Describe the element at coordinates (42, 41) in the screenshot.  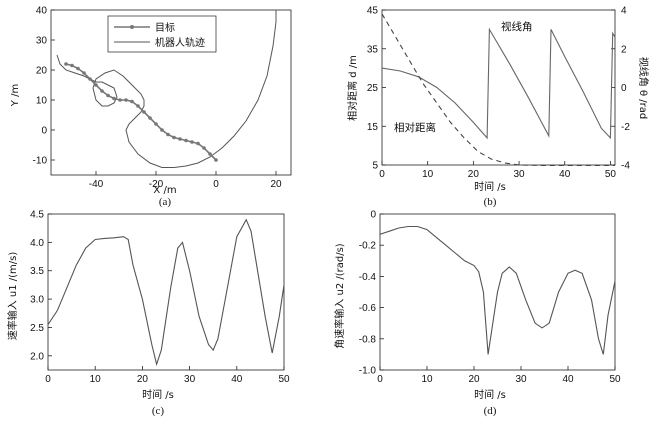
I see `y-tick-label: 30` at that location.